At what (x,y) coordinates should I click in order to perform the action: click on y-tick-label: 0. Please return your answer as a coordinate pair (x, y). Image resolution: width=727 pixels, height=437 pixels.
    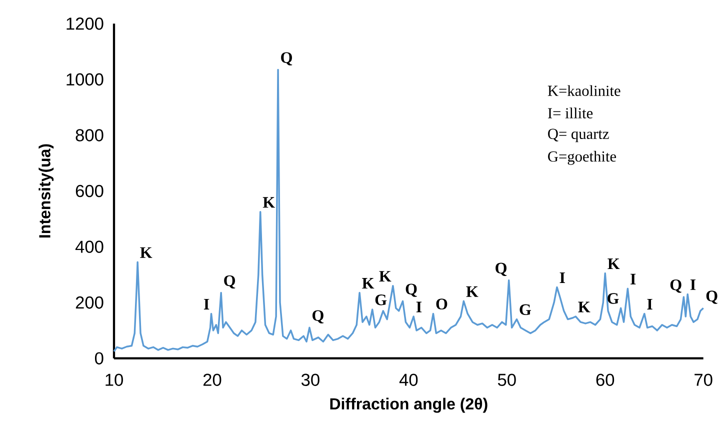
    Looking at the image, I should click on (99, 358).